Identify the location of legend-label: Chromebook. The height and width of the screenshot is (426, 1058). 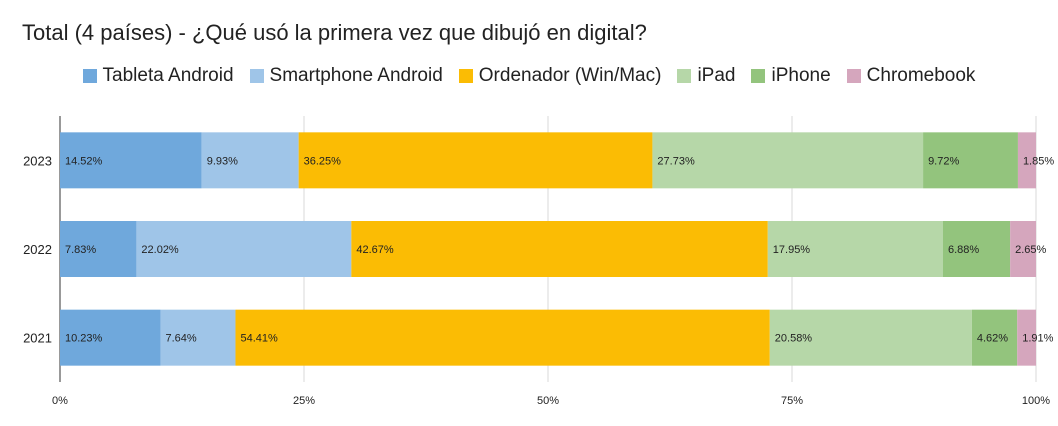
(921, 75).